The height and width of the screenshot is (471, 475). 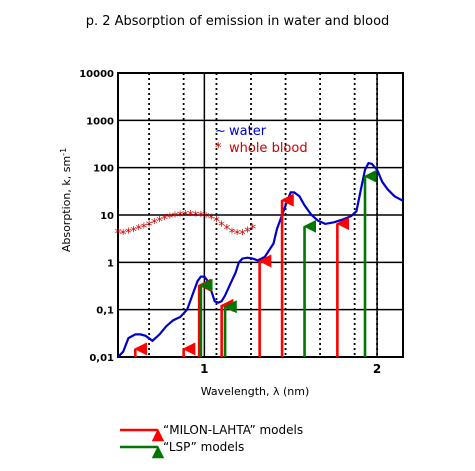 What do you see at coordinates (103, 169) in the screenshot?
I see `y-tick-label: 100` at bounding box center [103, 169].